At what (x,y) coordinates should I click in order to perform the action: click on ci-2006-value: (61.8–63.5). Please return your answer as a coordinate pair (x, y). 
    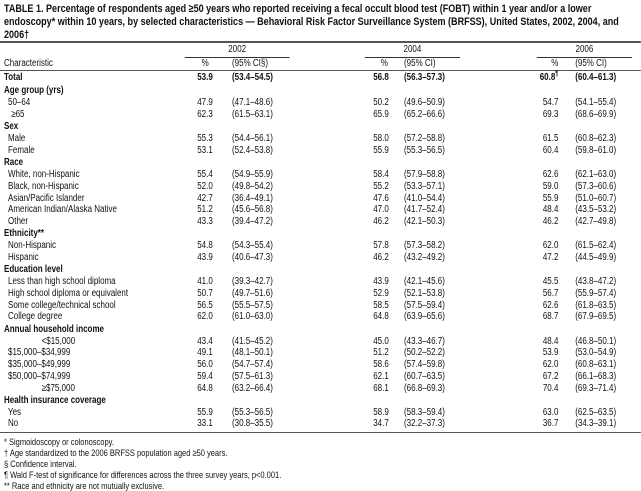
    Looking at the image, I should click on (596, 305).